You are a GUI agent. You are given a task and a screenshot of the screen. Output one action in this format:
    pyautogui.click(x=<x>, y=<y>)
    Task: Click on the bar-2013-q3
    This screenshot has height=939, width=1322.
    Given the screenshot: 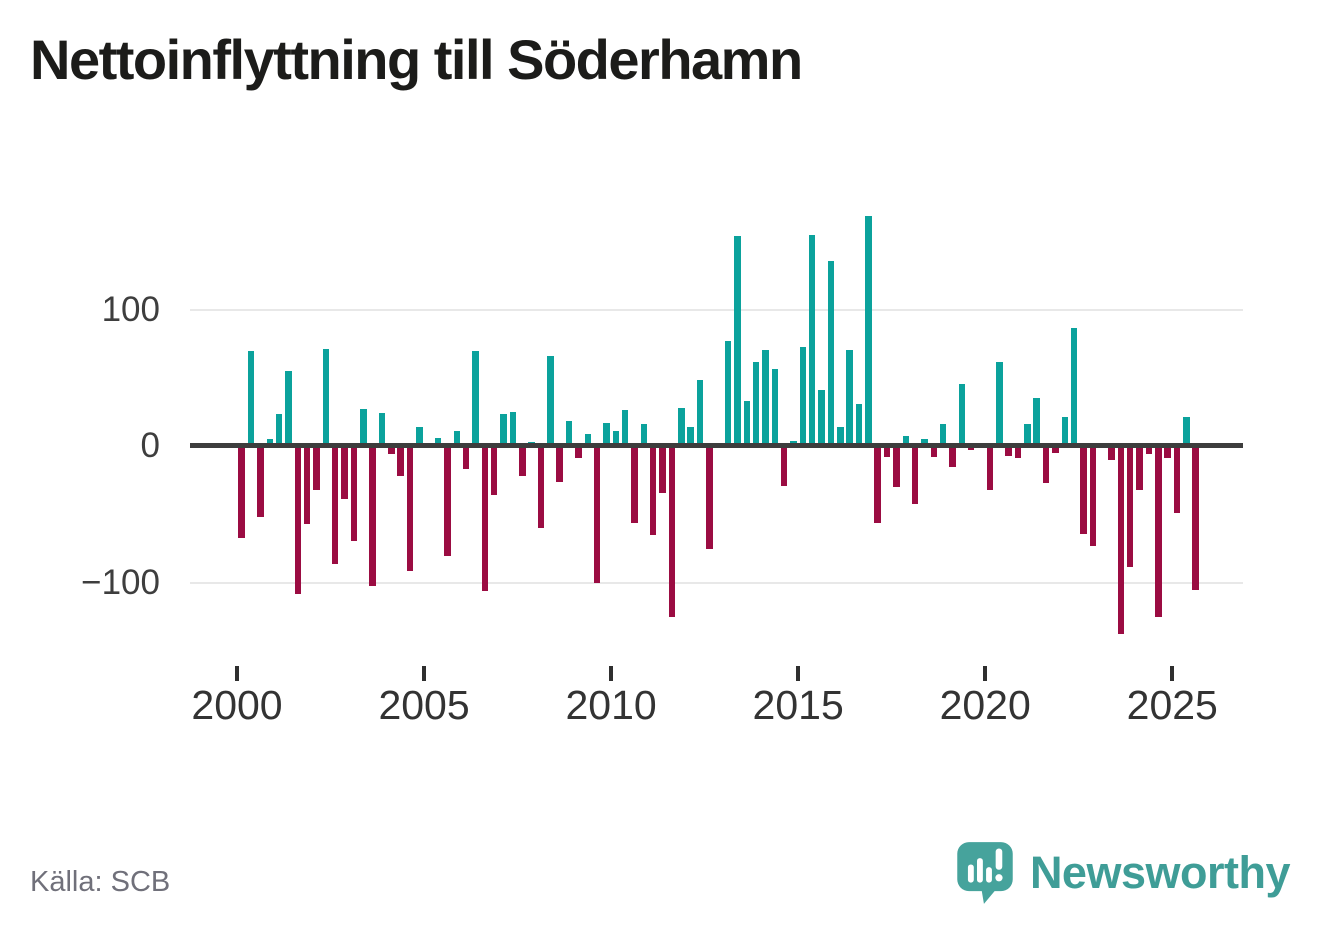 What is the action you would take?
    pyautogui.click(x=746, y=423)
    